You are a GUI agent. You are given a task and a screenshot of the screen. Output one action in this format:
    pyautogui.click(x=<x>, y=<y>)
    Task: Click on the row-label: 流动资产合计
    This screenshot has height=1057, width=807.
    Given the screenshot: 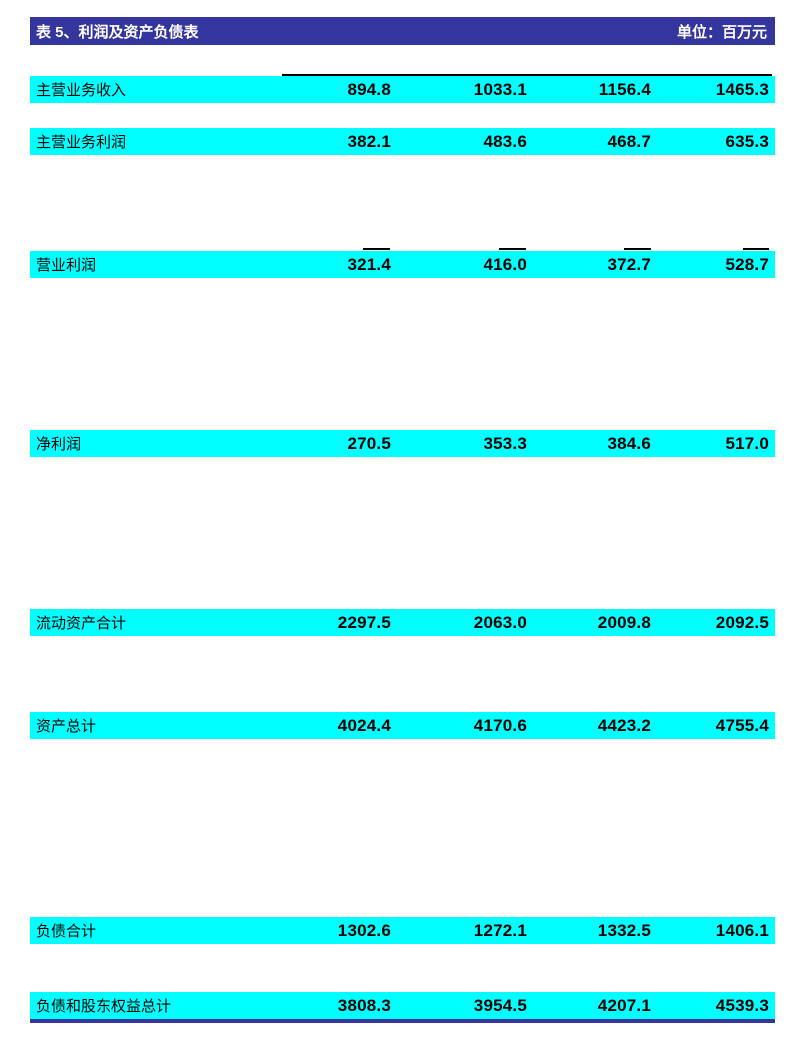 What is the action you would take?
    pyautogui.click(x=81, y=623)
    